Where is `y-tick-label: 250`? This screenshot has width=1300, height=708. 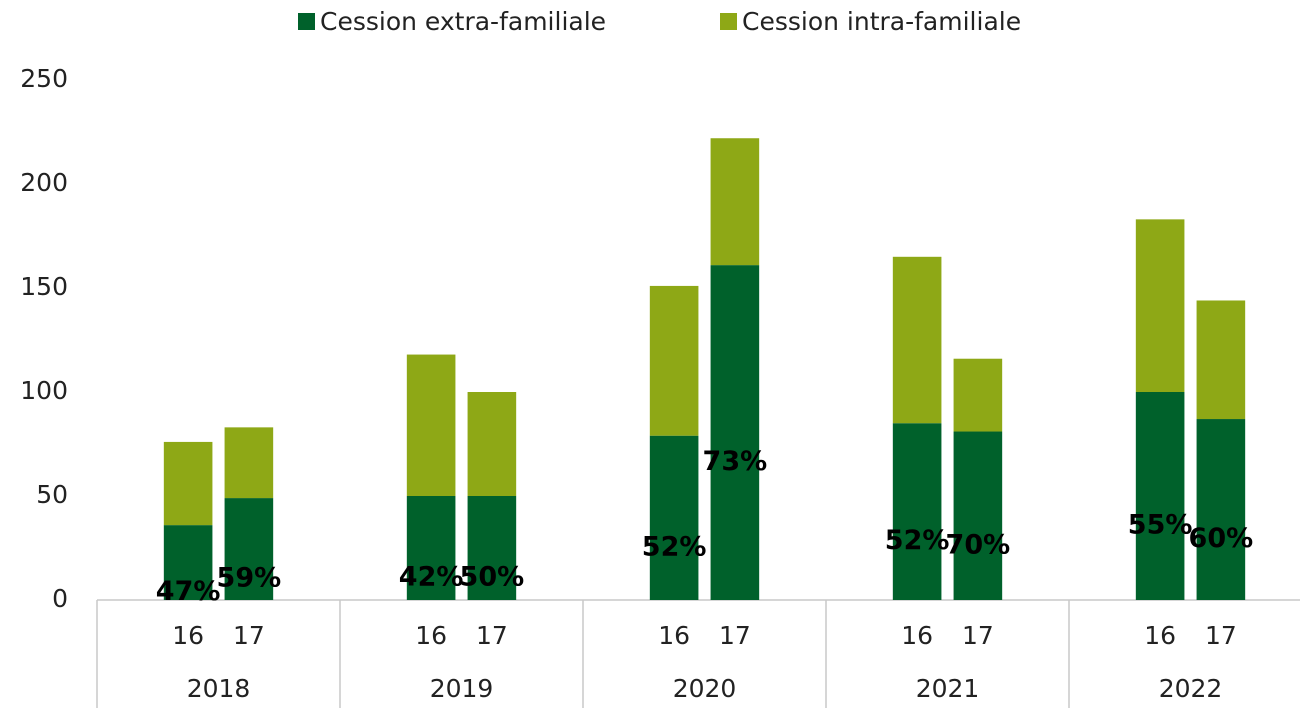 y-tick-label: 250 is located at coordinates (44, 78).